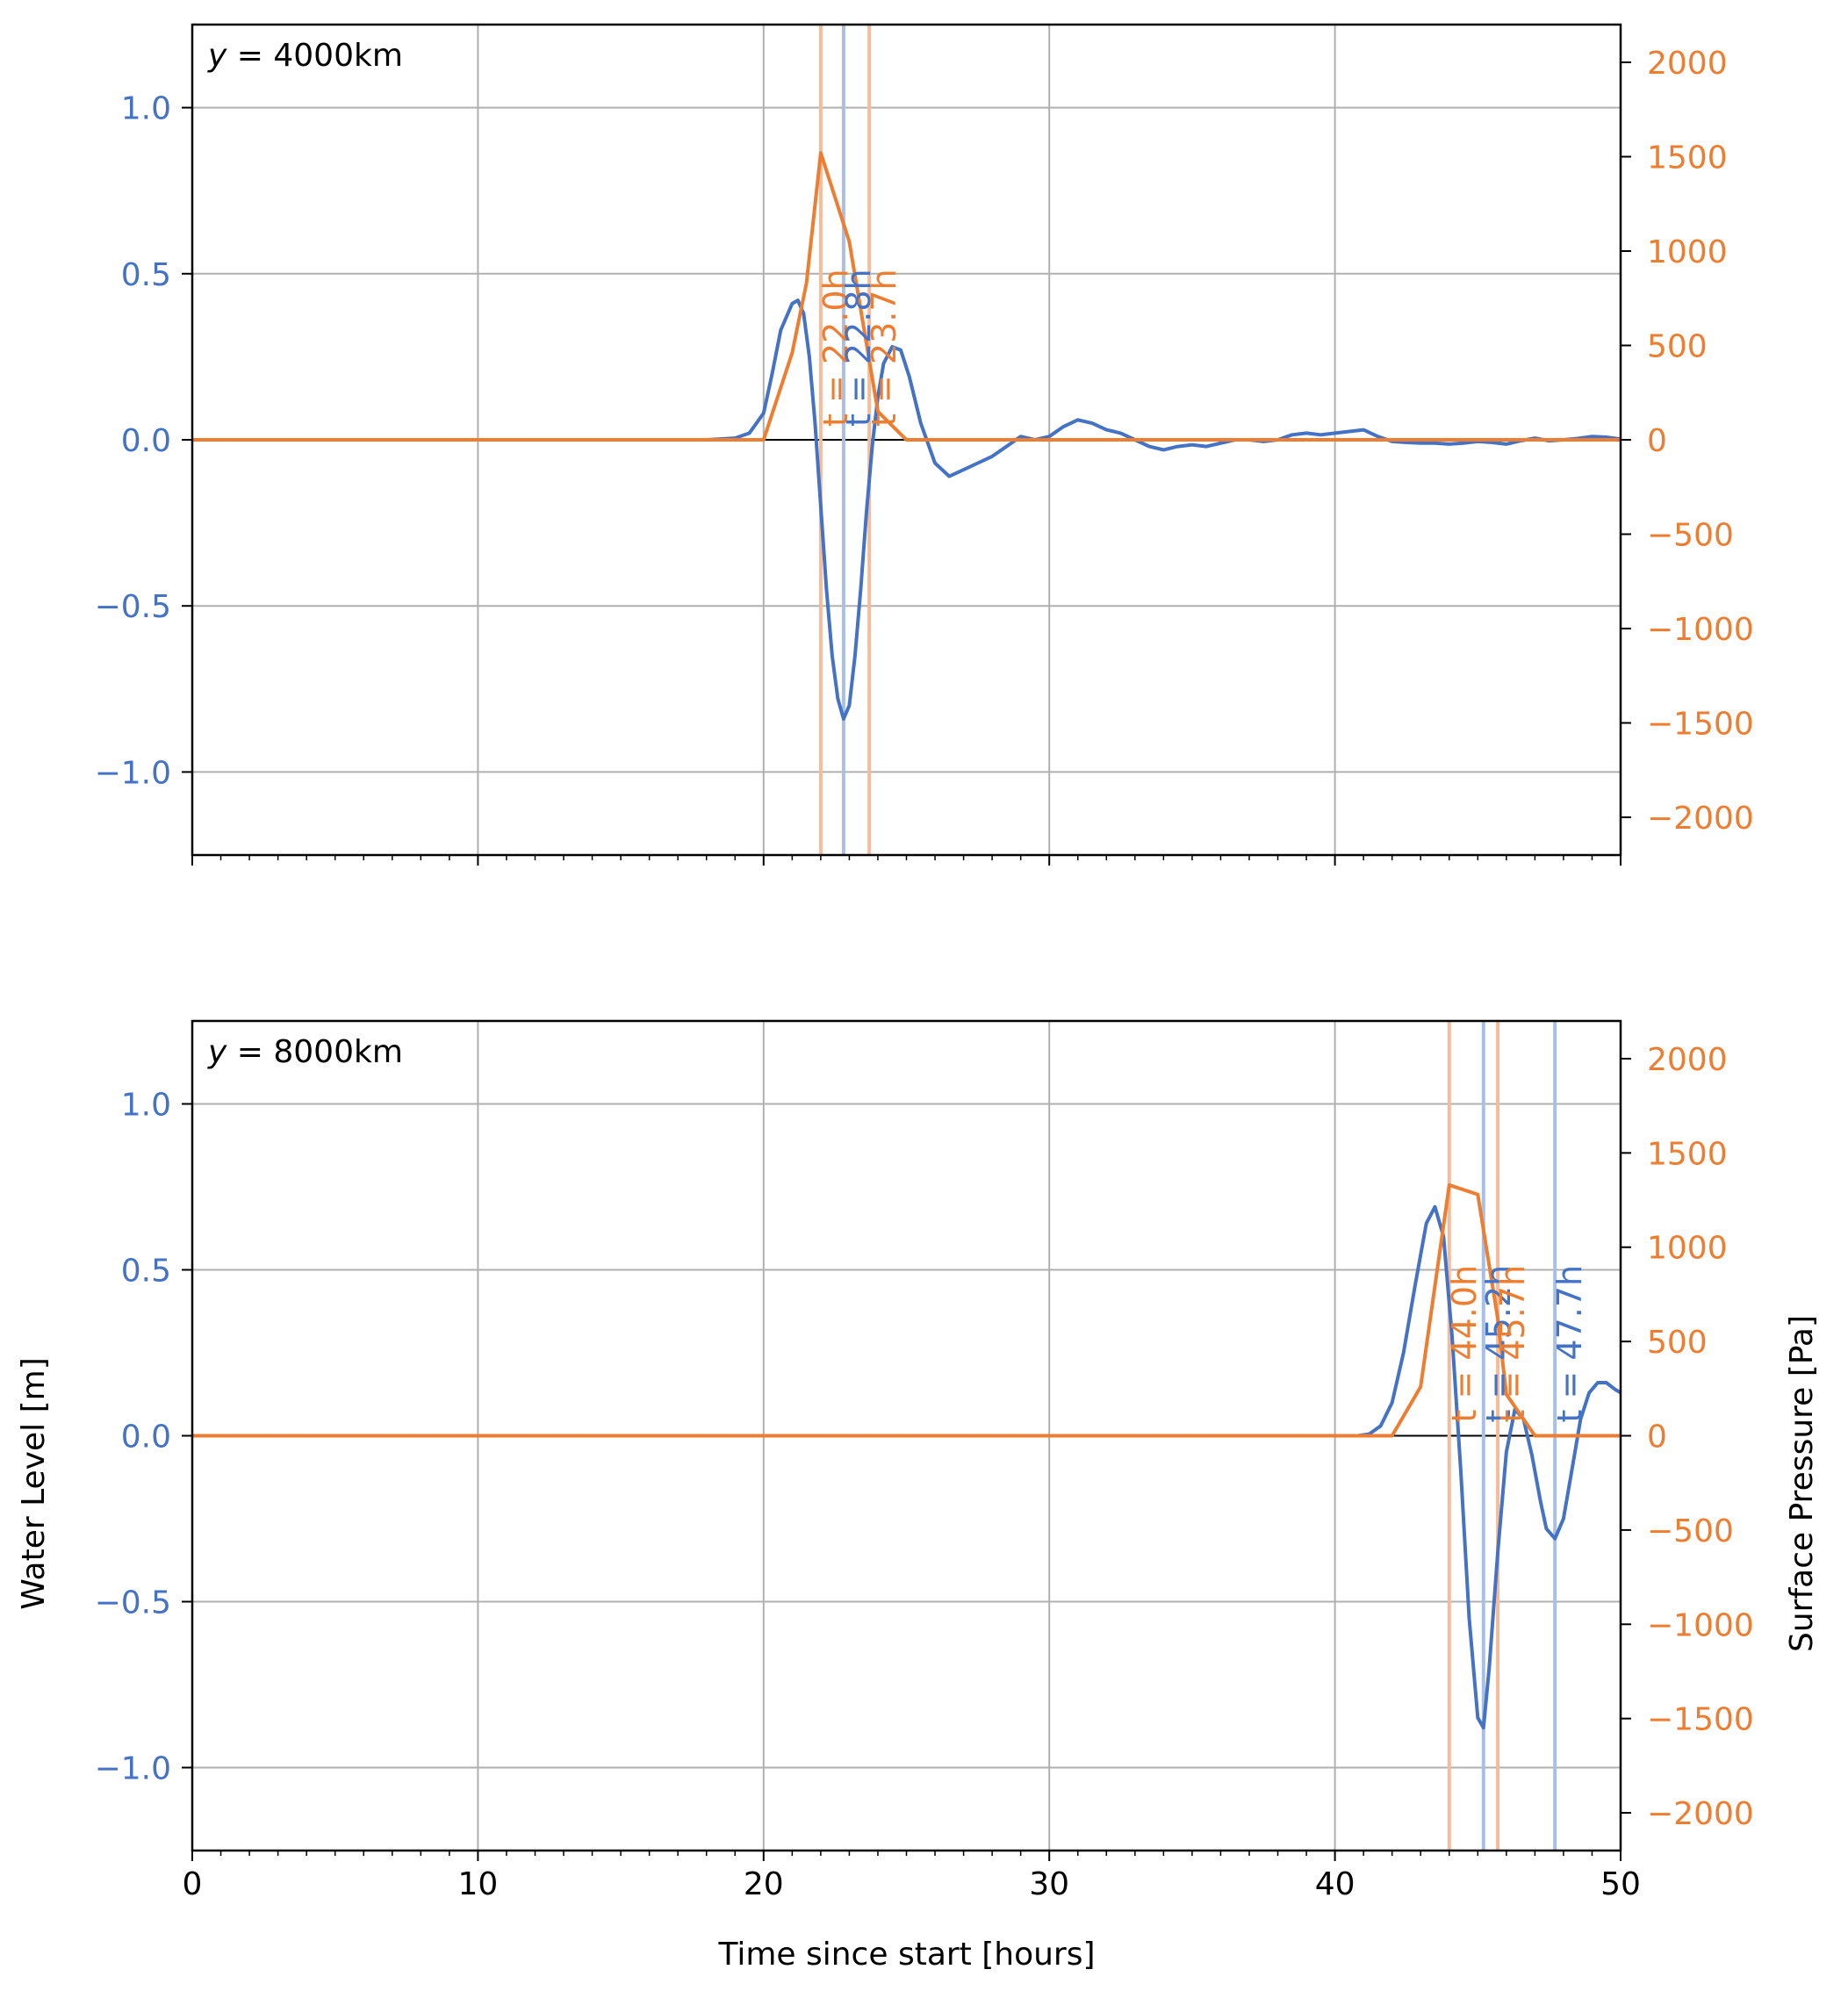 This screenshot has width=1848, height=1991. Describe the element at coordinates (193, 1884) in the screenshot. I see `x-tick-label: 0` at that location.